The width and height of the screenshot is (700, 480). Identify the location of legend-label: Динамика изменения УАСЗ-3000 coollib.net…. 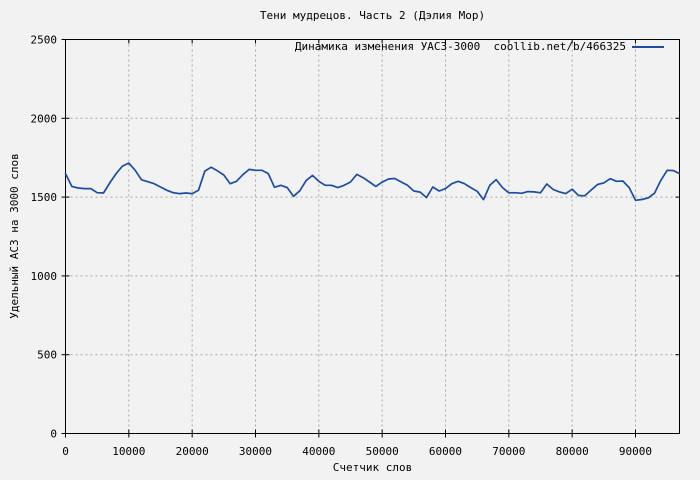
(460, 46).